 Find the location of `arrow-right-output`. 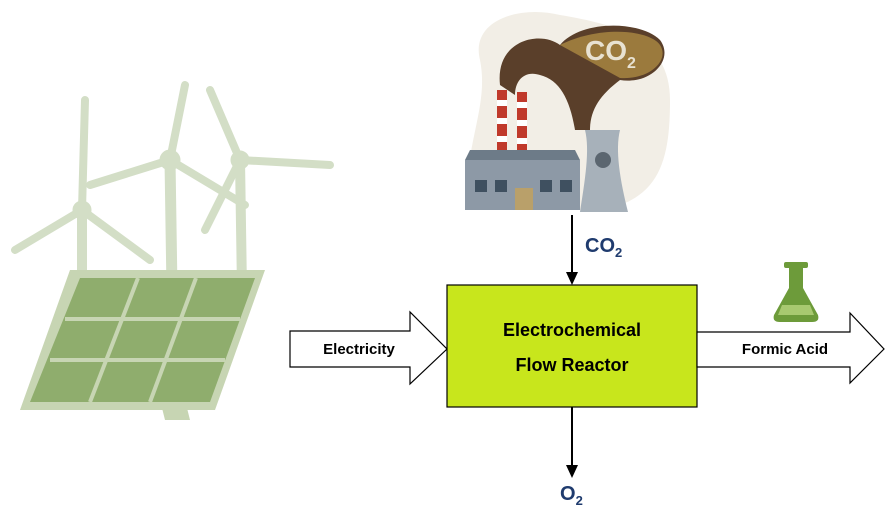

arrow-right-output is located at coordinates (790, 348).